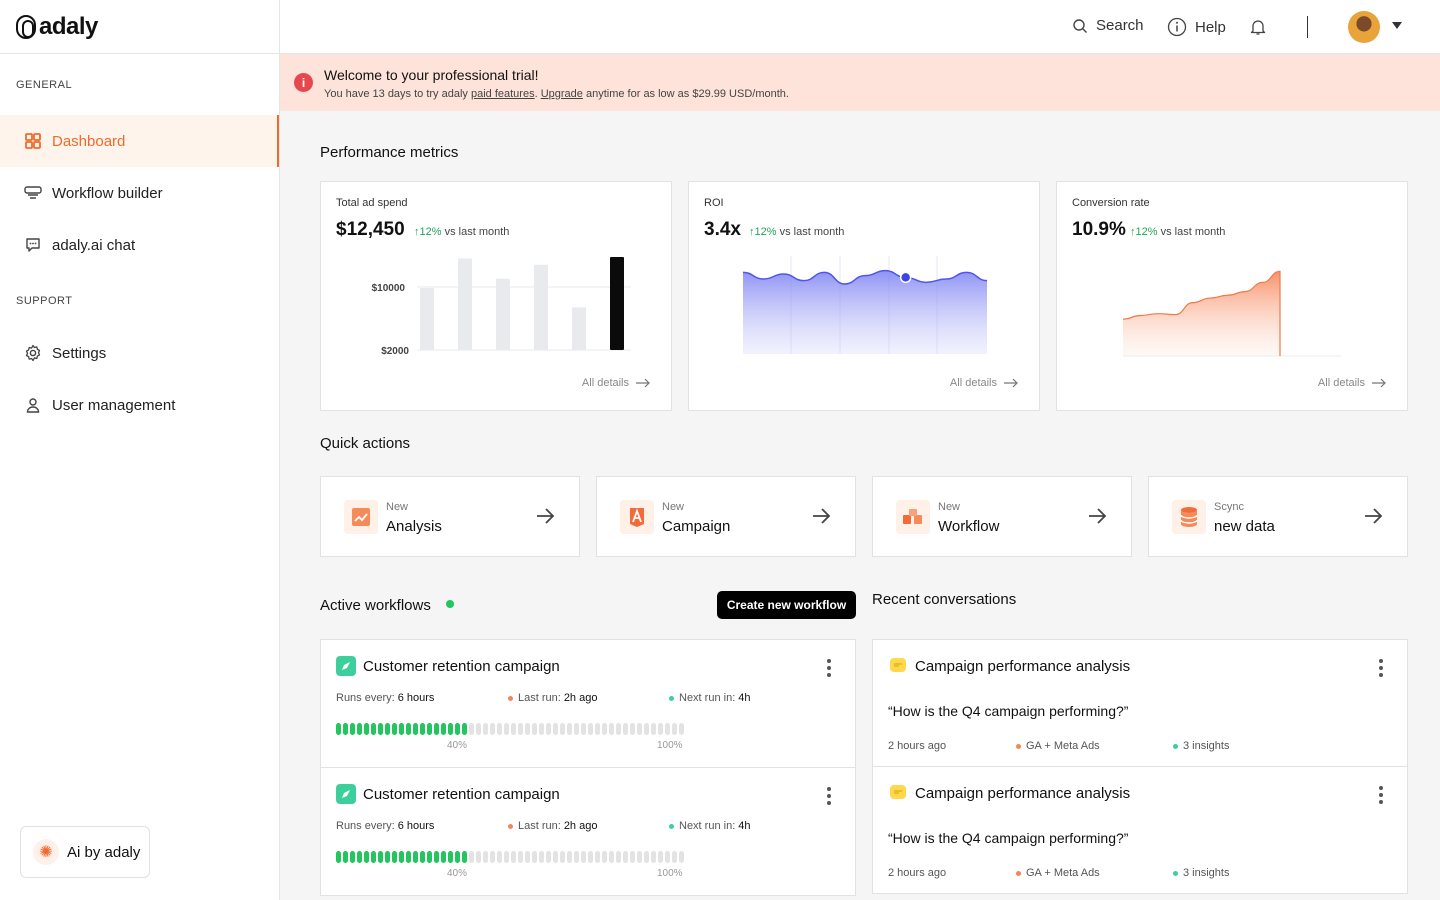 The width and height of the screenshot is (1440, 900). What do you see at coordinates (580, 698) in the screenshot?
I see `meta-value: 2h ago` at bounding box center [580, 698].